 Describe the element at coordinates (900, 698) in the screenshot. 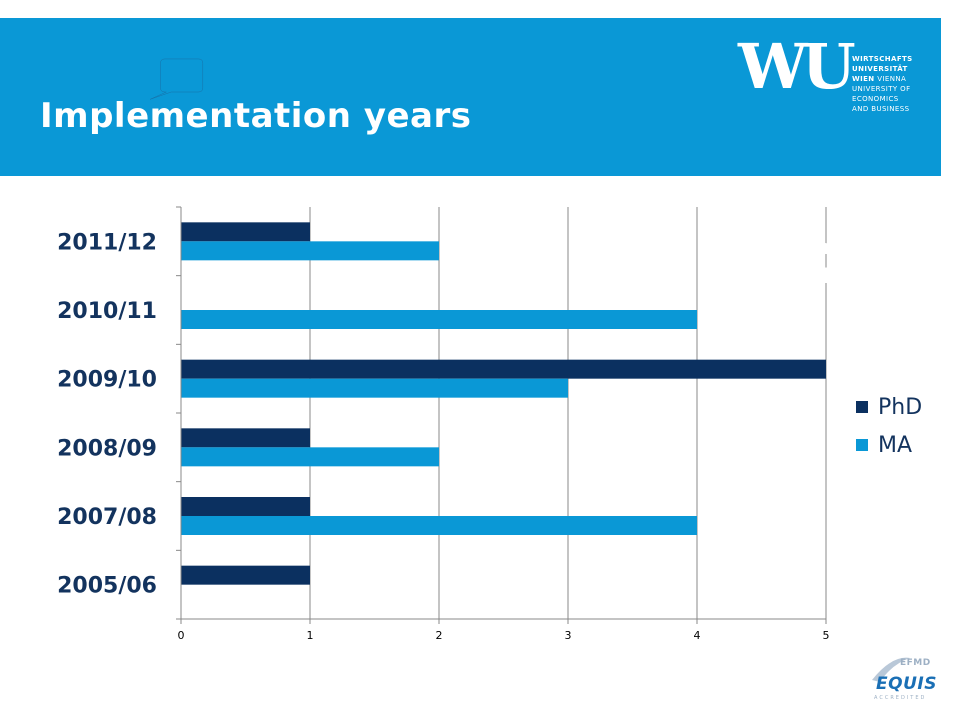

I see `equis-sub-text: ACCREDITED` at that location.